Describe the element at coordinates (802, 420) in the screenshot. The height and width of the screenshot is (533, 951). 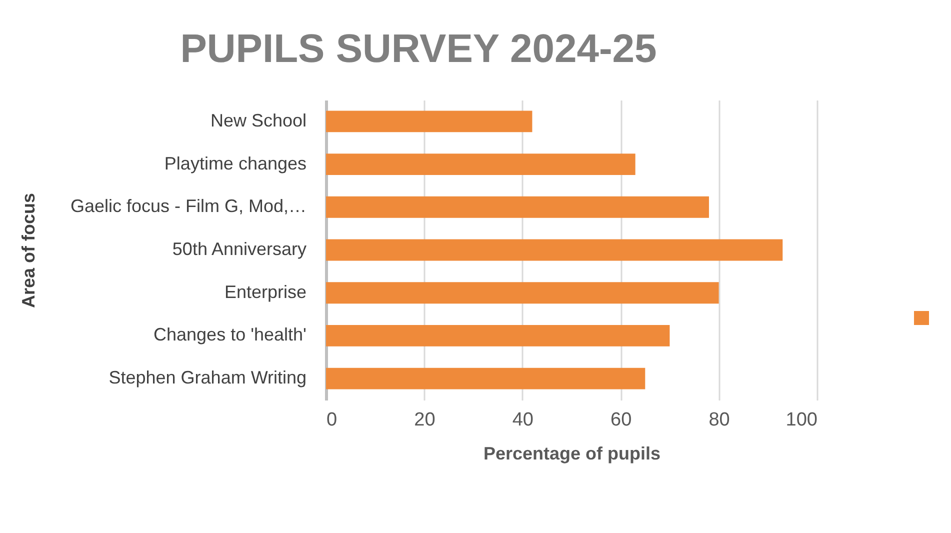
I see `x-tick-label: 100` at that location.